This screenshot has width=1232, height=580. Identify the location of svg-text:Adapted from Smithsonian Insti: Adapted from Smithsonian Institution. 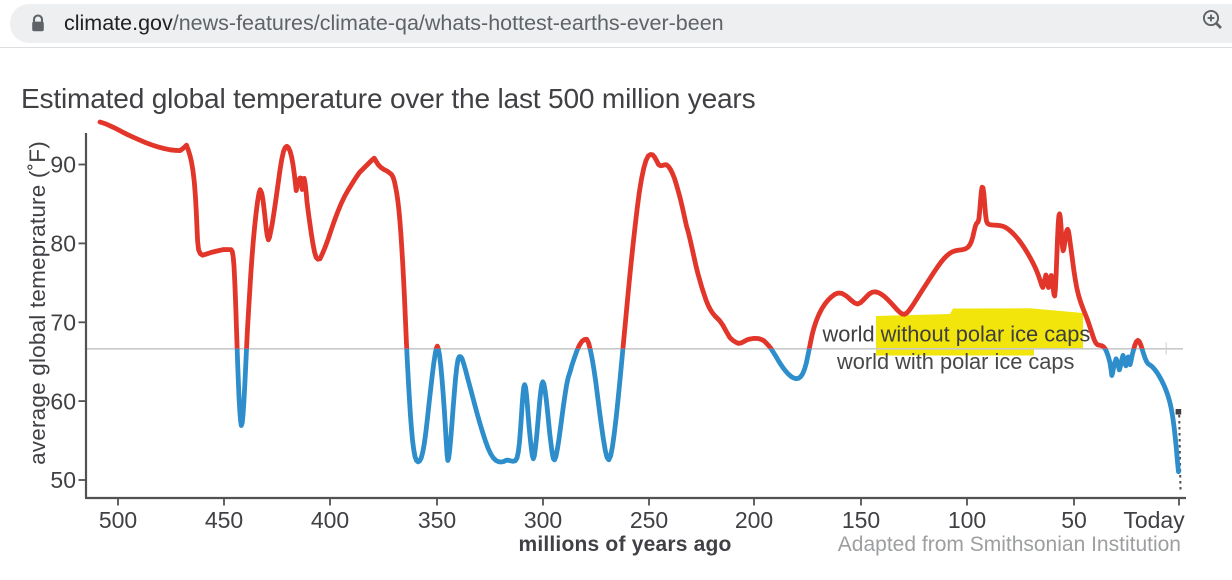
(1009, 544).